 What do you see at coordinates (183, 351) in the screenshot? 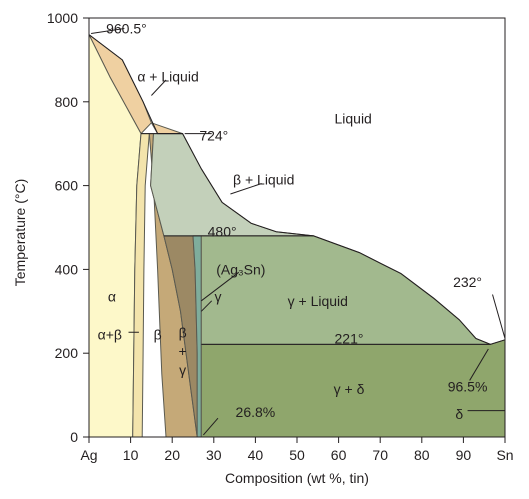
I see `label-beta-gamma-plus: +` at bounding box center [183, 351].